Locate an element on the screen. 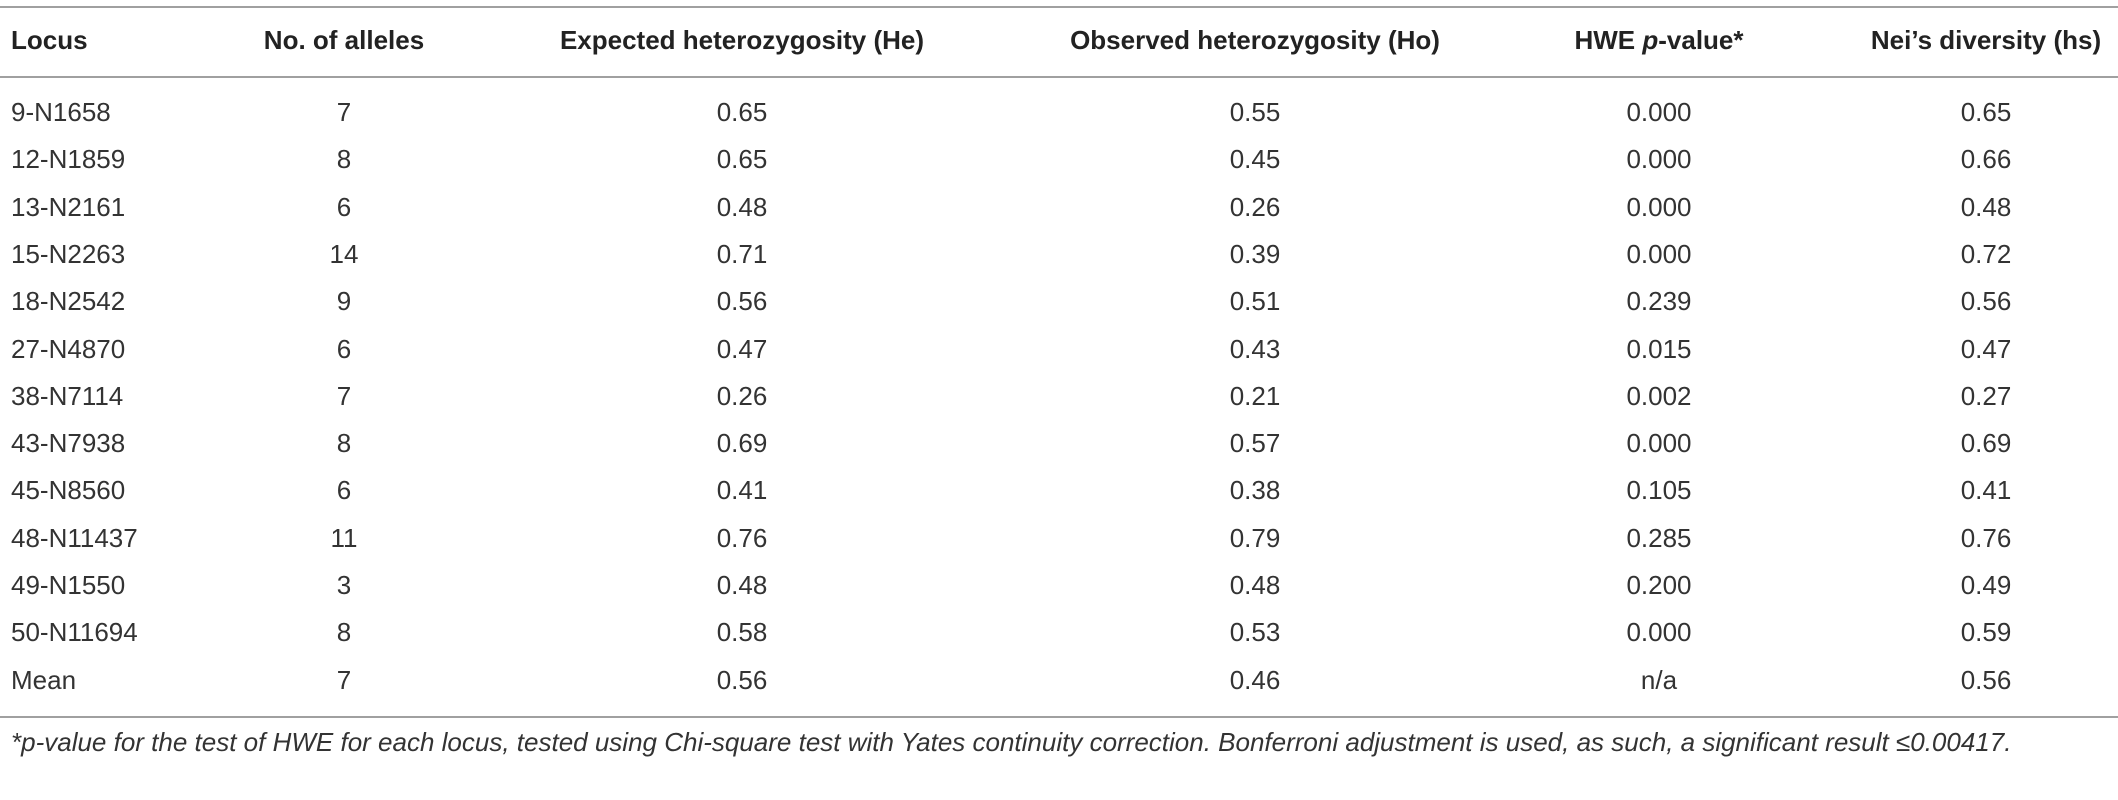  table-cell: 0.015 is located at coordinates (1659, 348).